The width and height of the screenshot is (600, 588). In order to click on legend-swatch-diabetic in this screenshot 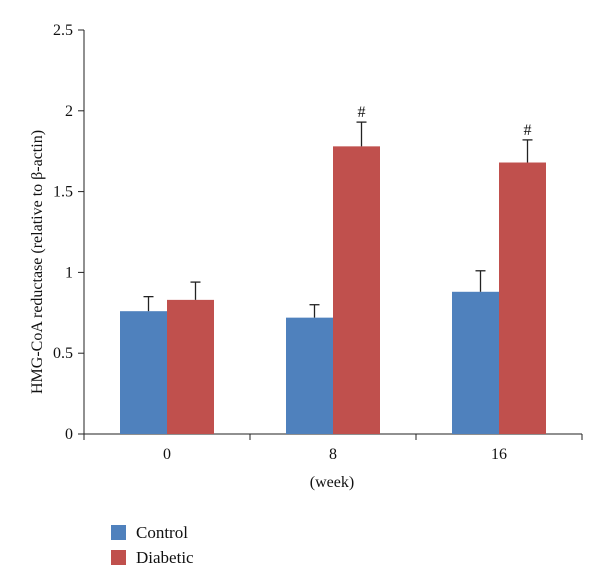, I will do `click(118, 557)`.